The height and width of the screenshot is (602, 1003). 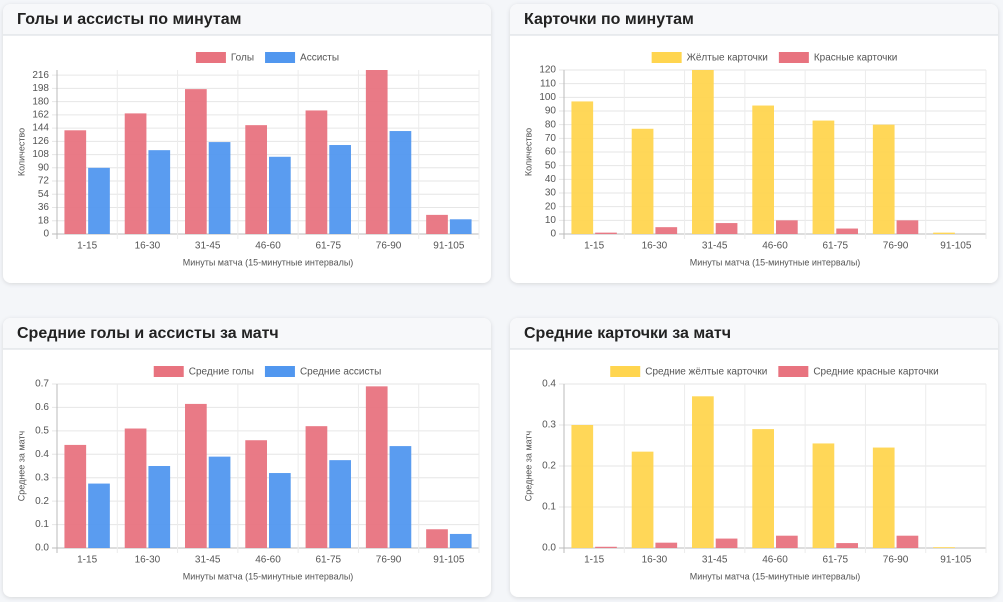 What do you see at coordinates (547, 70) in the screenshot?
I see `y-tick-label: 120` at bounding box center [547, 70].